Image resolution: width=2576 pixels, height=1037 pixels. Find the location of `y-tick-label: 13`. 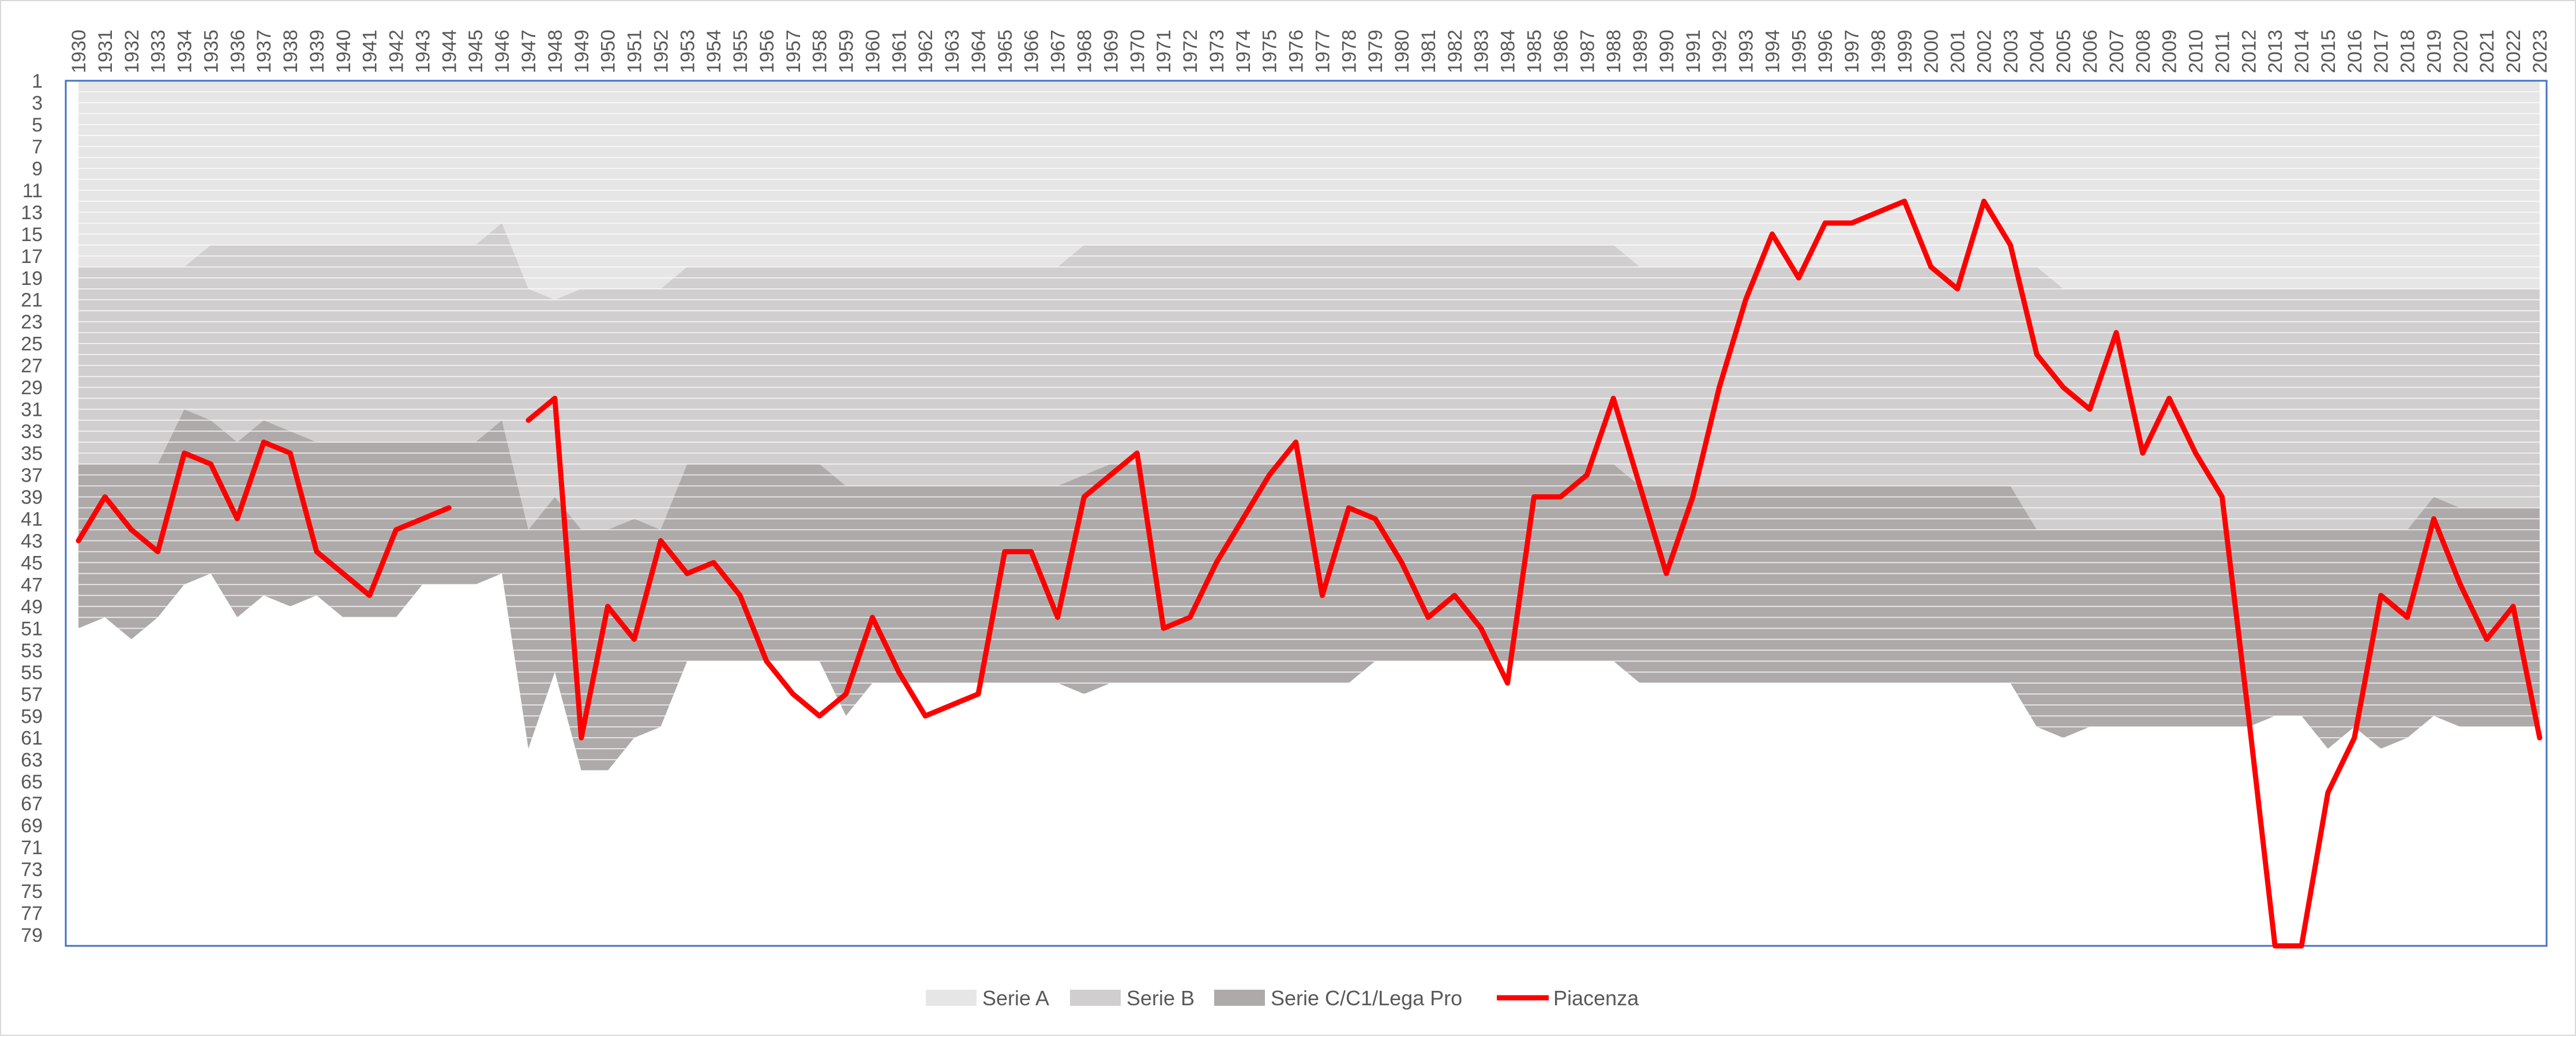

y-tick-label: 13 is located at coordinates (32, 213).